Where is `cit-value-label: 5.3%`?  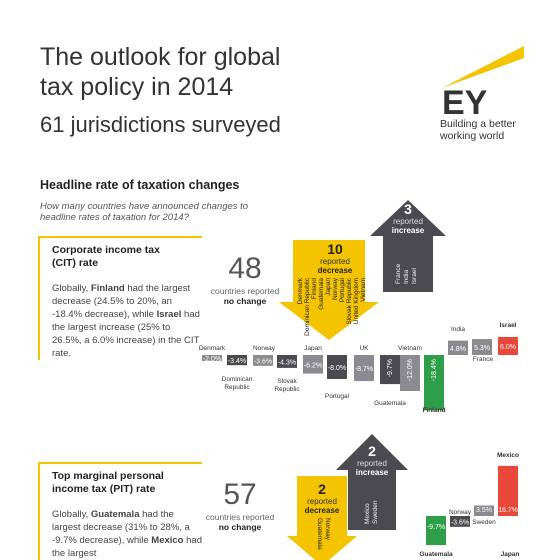 cit-value-label: 5.3% is located at coordinates (482, 348).